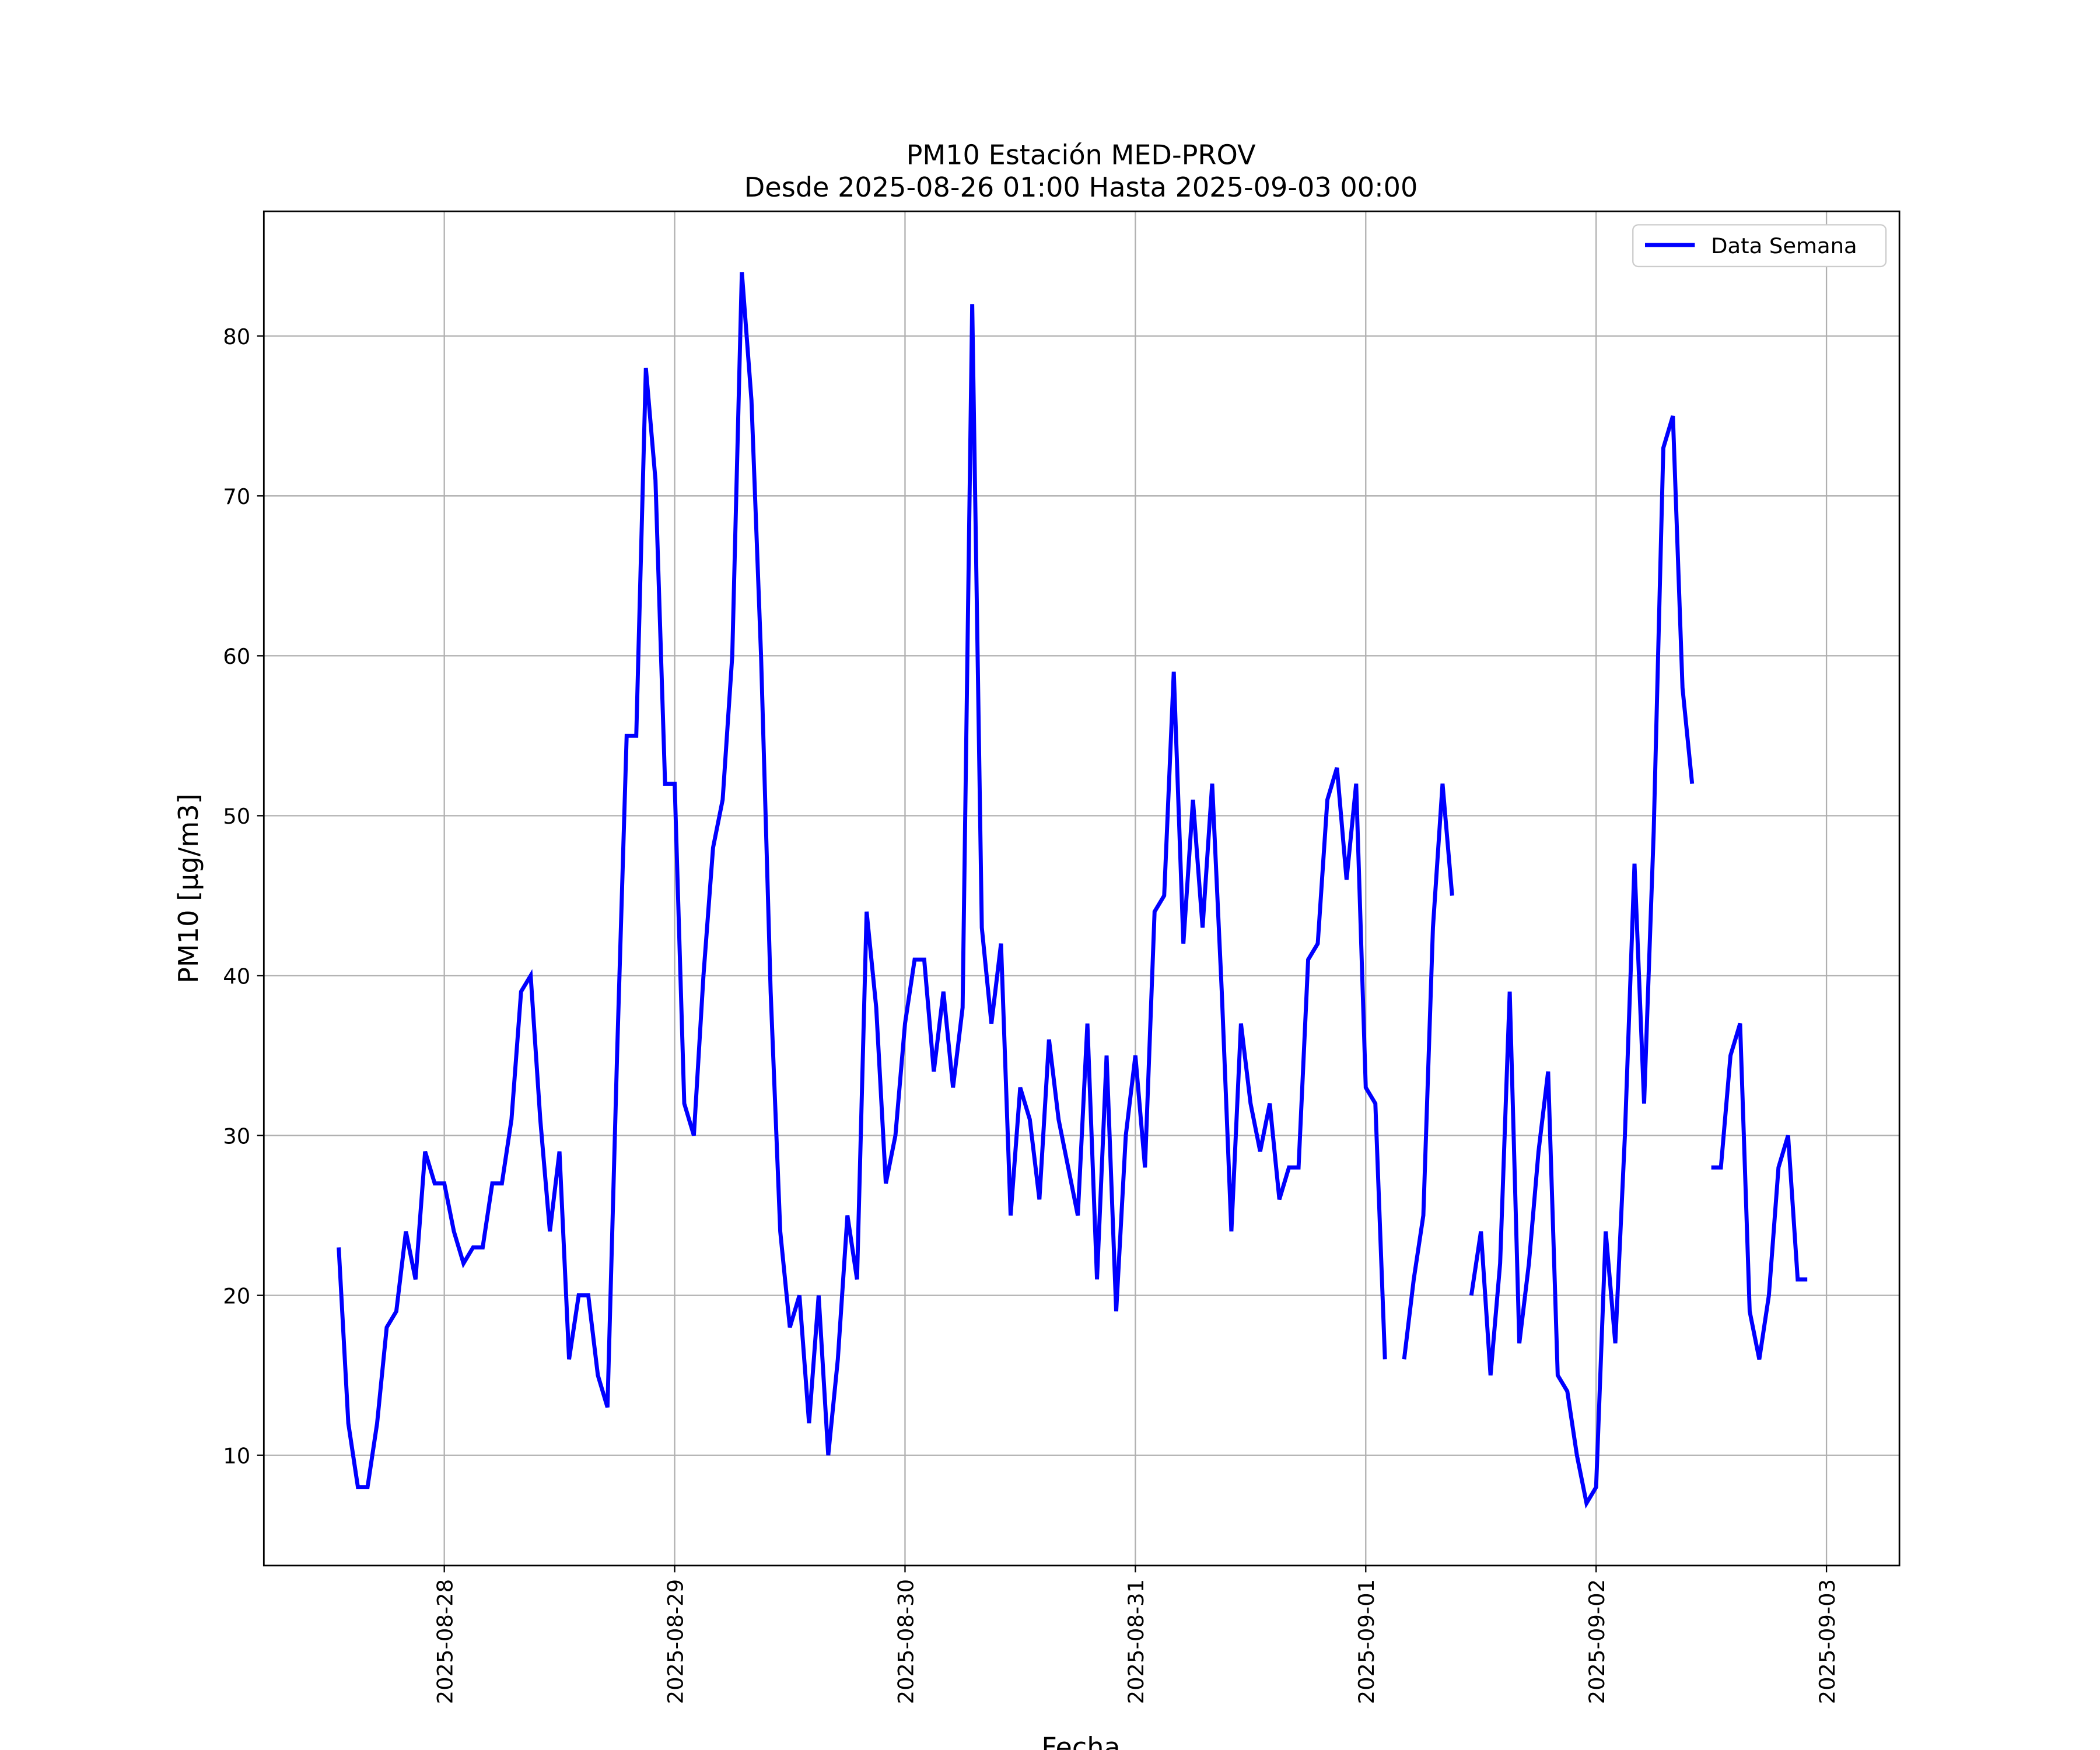  I want to click on legend: Data Semana, so click(1759, 246).